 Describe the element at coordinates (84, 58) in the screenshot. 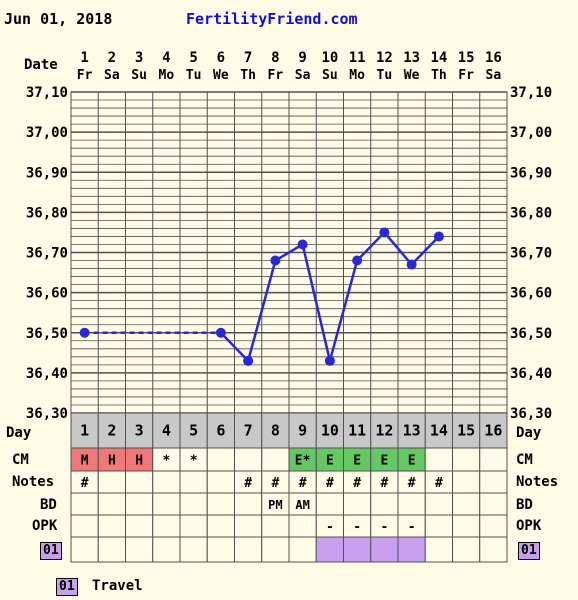

I see `date-day-number: 1` at that location.